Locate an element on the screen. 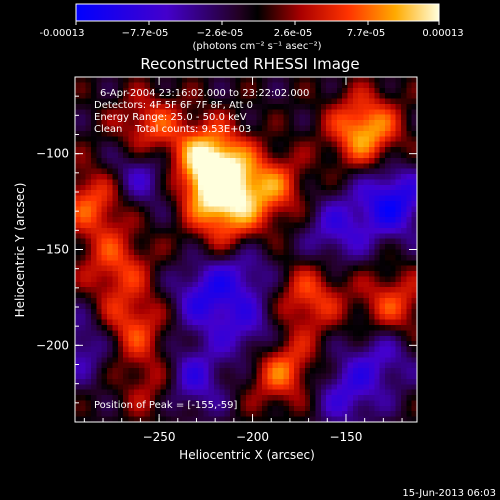 Image resolution: width=500 pixels, height=500 pixels. x-axis-label: Heliocentric X (arcsec) is located at coordinates (247, 455).